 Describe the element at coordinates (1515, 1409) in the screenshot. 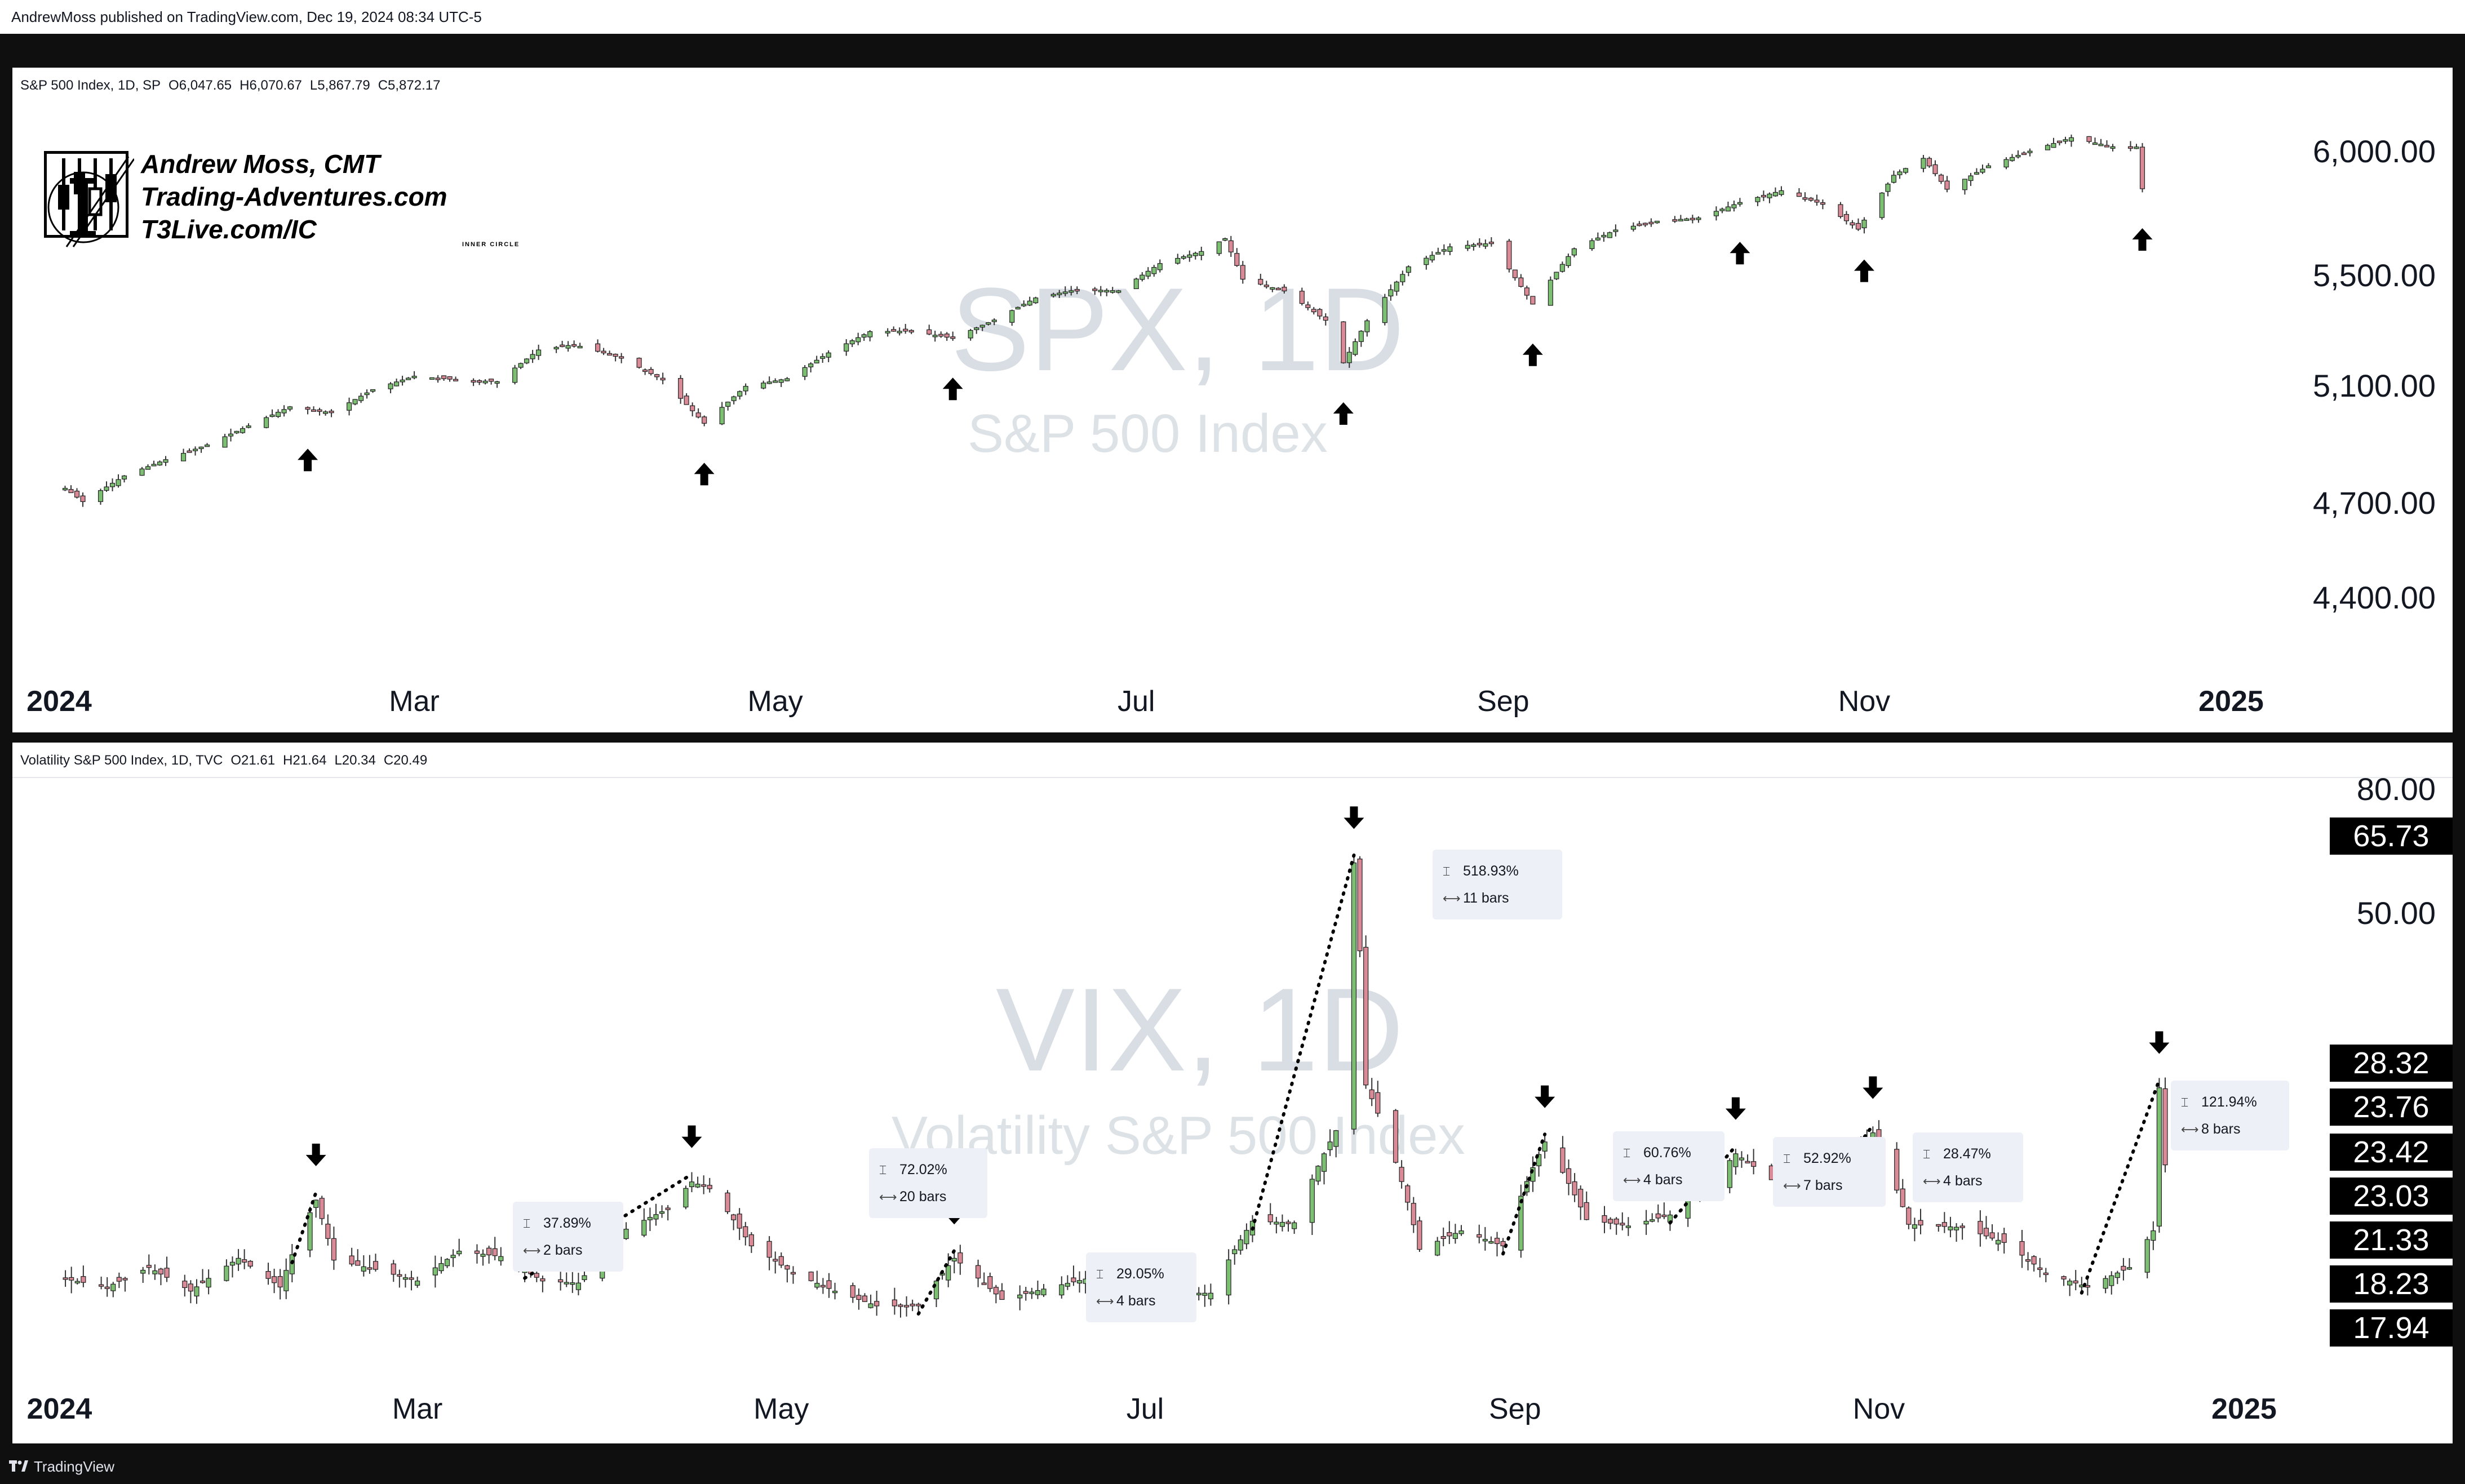

I see `time-axis-label: Sep` at that location.